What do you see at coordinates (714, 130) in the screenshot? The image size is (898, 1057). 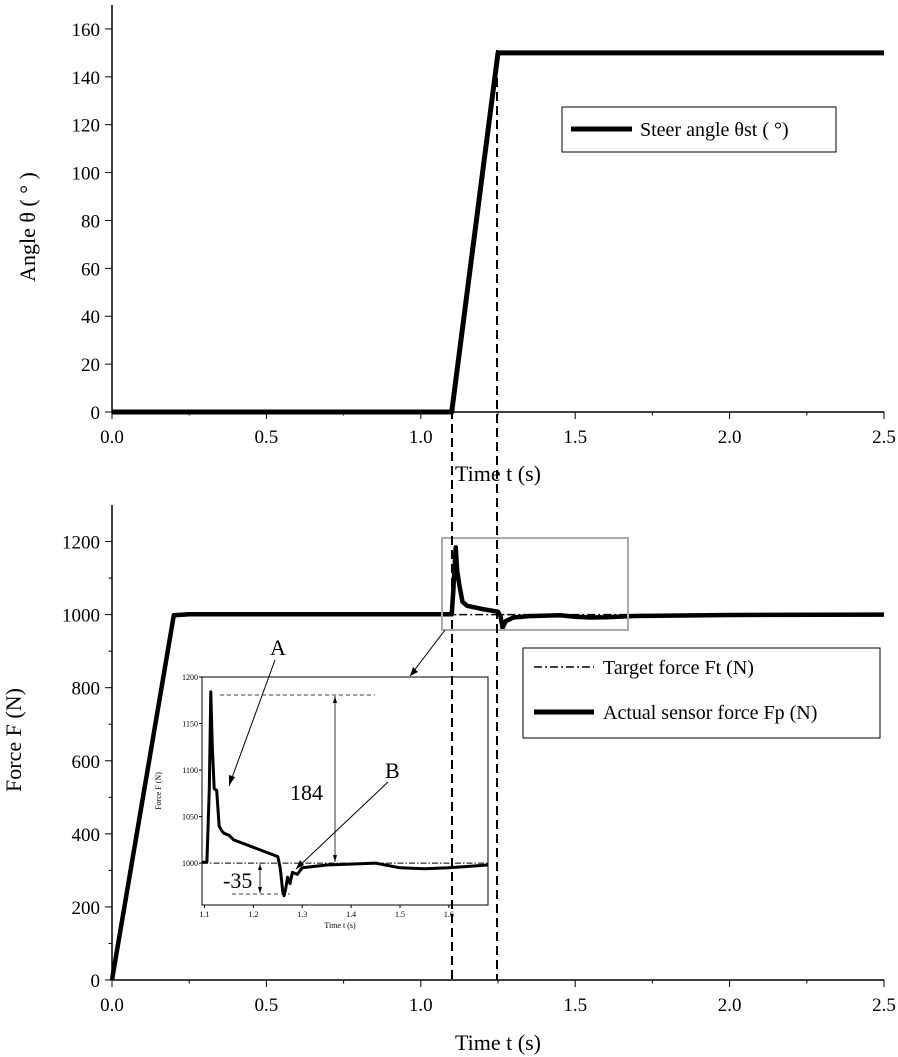 I see `top-legend-label: Steer angle θst ( °)` at bounding box center [714, 130].